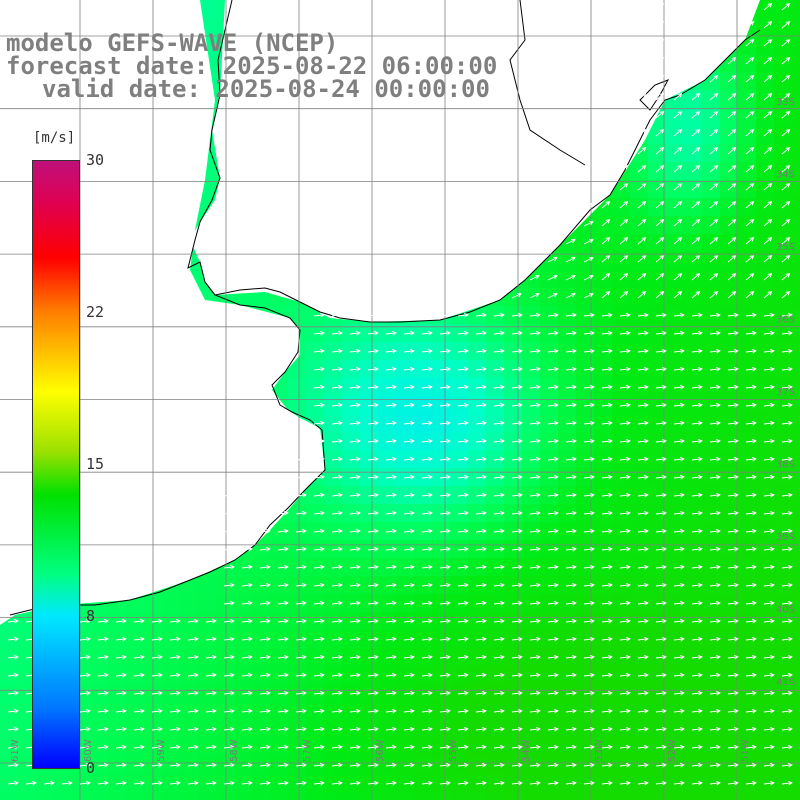  Describe the element at coordinates (307, 750) in the screenshot. I see `longitude-label: 57W` at that location.